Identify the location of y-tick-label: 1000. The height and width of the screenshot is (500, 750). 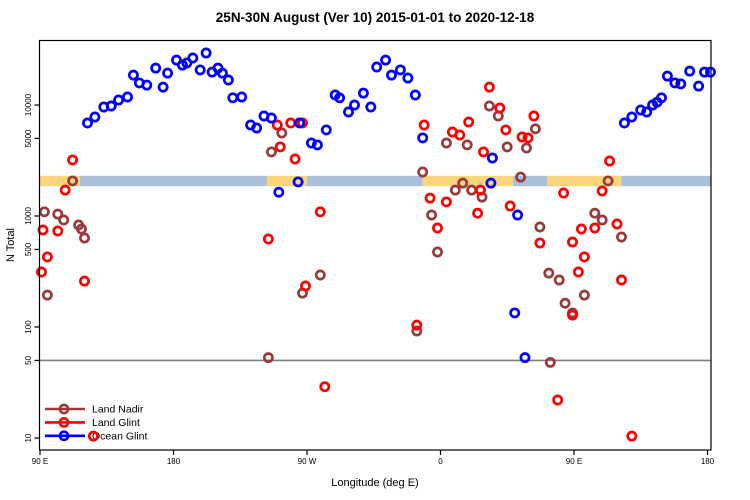
(28, 216).